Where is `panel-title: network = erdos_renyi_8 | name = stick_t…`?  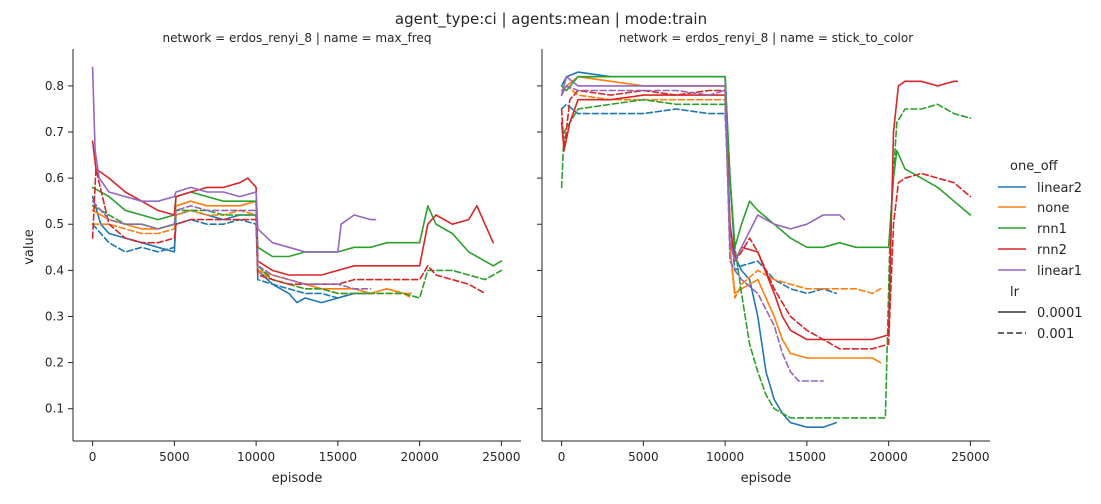
panel-title: network = erdos_renyi_8 | name = stick_t… is located at coordinates (766, 38).